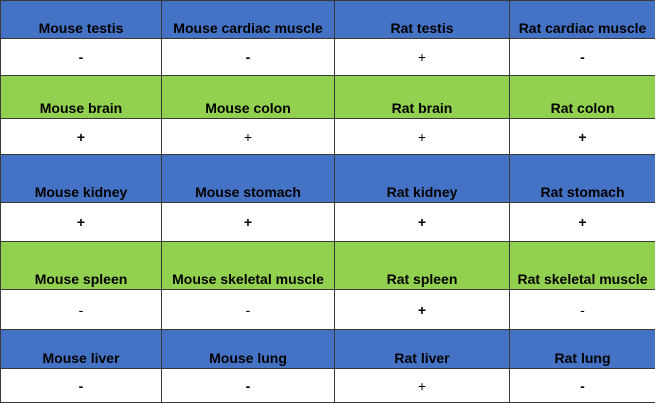 The height and width of the screenshot is (403, 655). Describe the element at coordinates (248, 19) in the screenshot. I see `header-cell-mouse-cardiac-muscle: Mouse cardiac muscle` at that location.